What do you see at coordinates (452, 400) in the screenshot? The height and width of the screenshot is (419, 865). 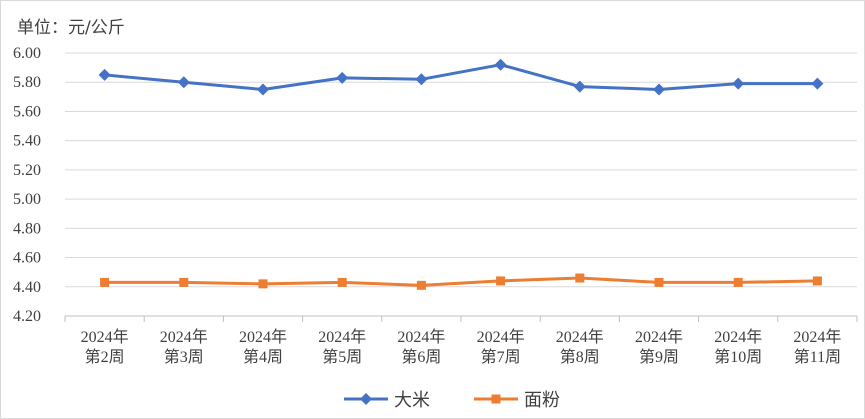 I see `legend: 大米 面粉` at bounding box center [452, 400].